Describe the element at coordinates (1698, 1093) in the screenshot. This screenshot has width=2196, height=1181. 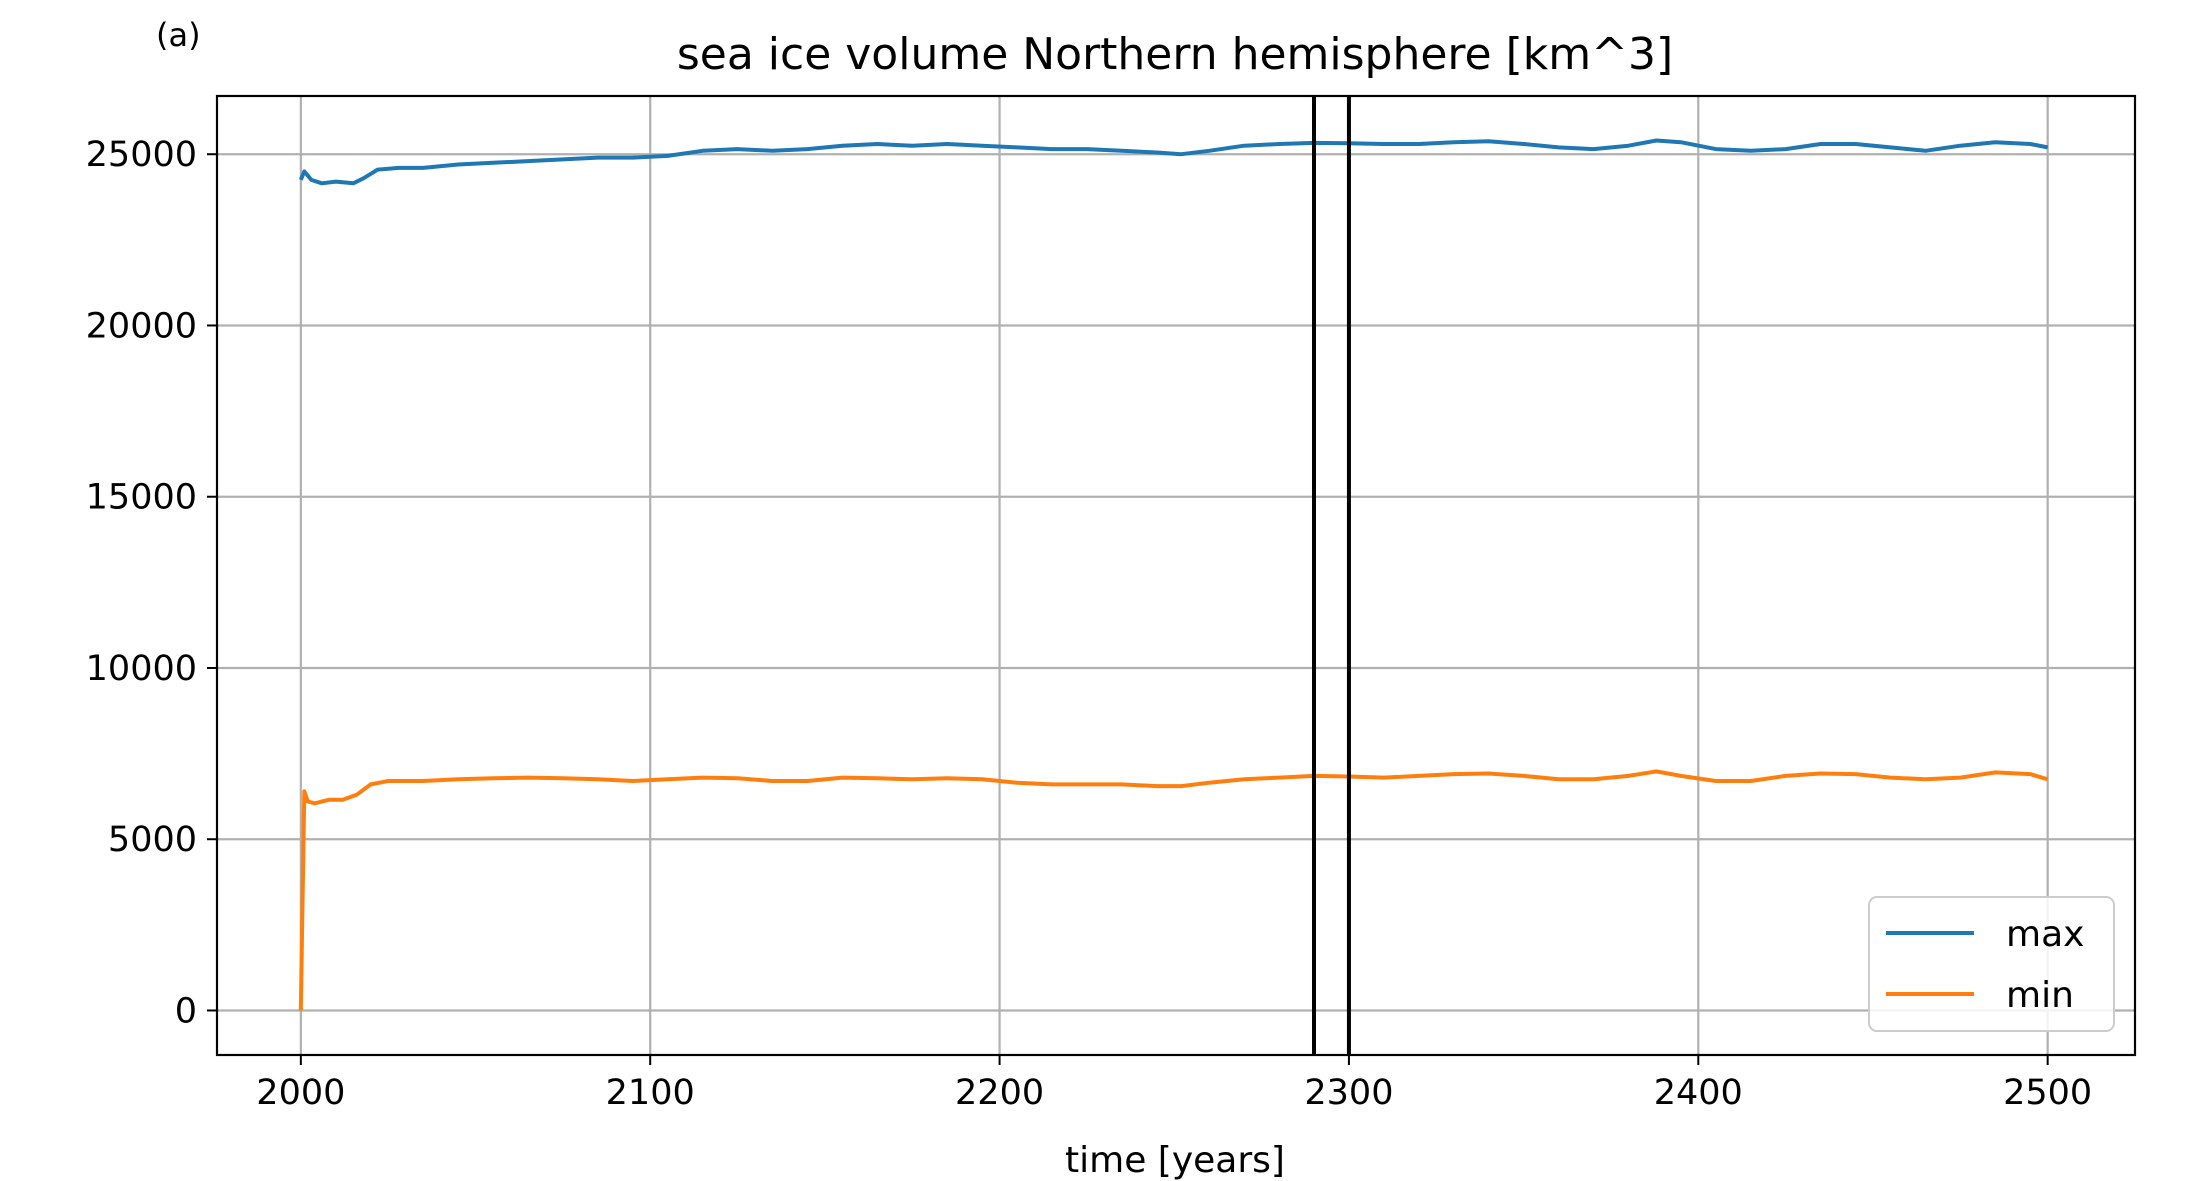
I see `x-tick-label: 2400` at that location.